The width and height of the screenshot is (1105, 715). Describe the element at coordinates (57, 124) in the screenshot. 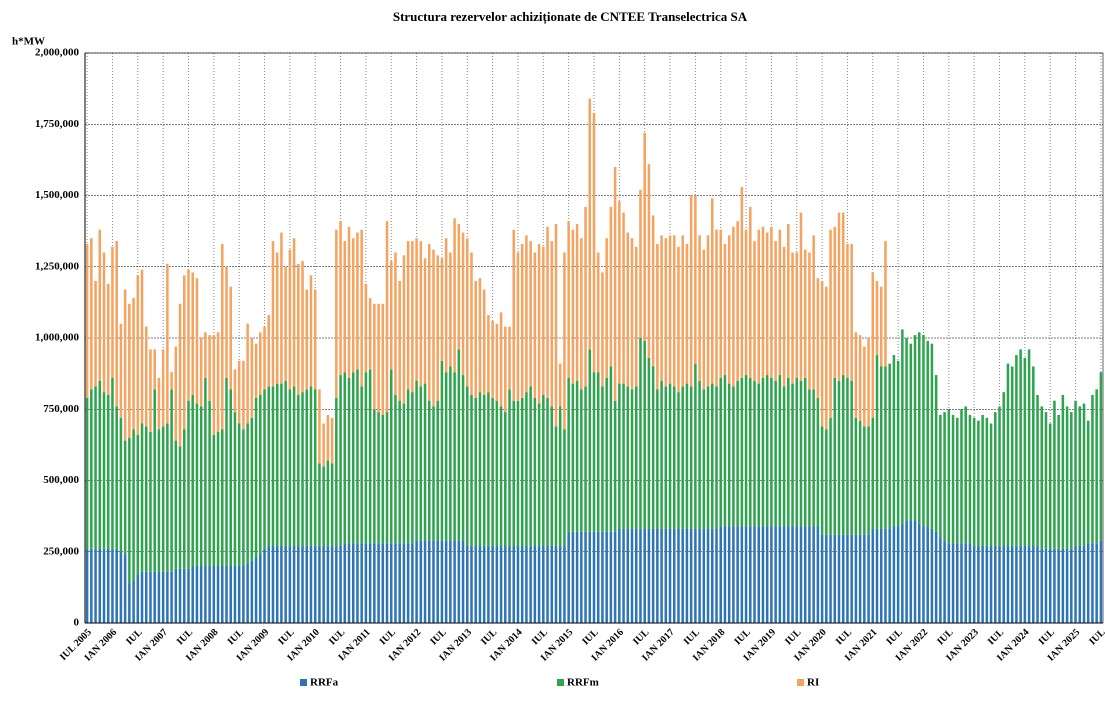

I see `y-tick-label: 1,750,000` at that location.